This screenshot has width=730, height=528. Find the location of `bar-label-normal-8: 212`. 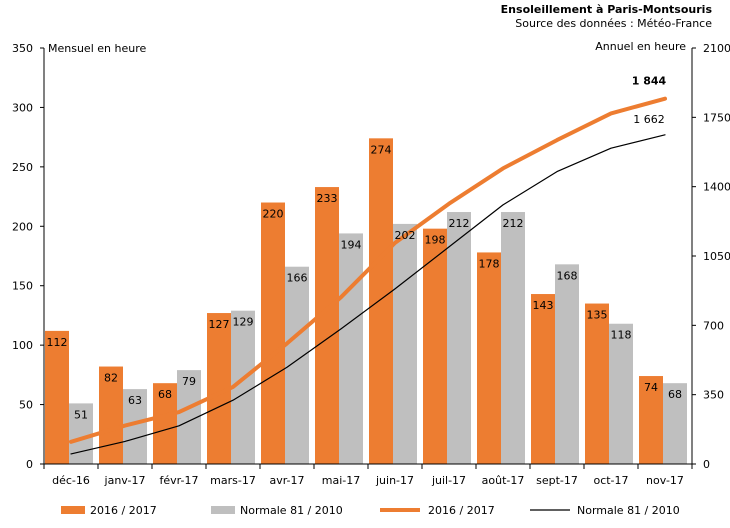

bar-label-normal-8: 212 is located at coordinates (513, 223).